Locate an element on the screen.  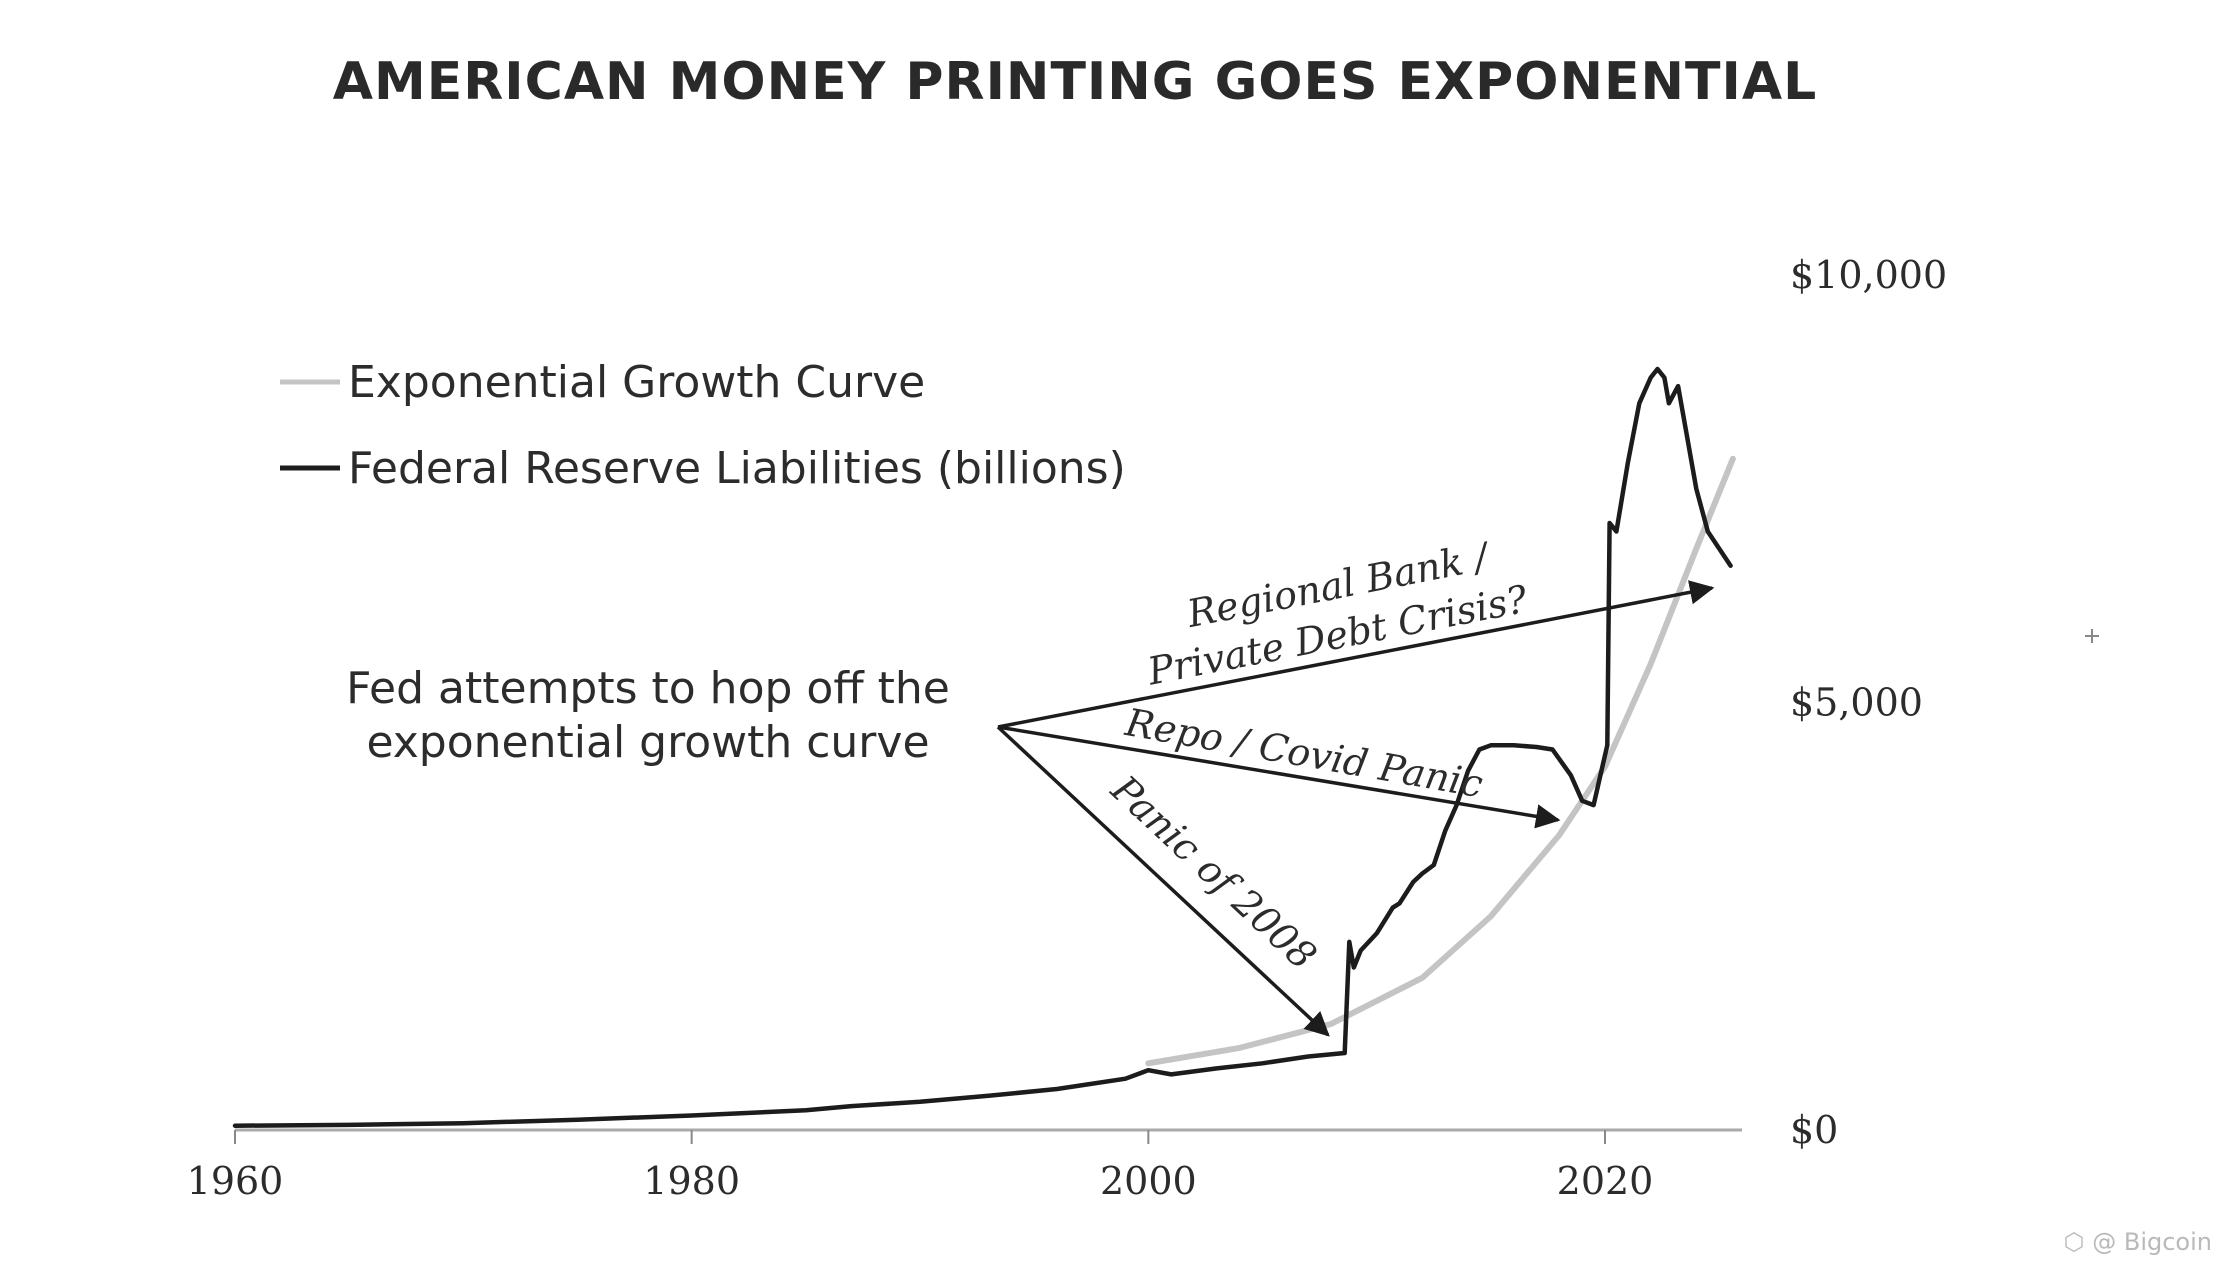
annotation-repo-covid: Repo / Covid Panic is located at coordinates (1303, 753).